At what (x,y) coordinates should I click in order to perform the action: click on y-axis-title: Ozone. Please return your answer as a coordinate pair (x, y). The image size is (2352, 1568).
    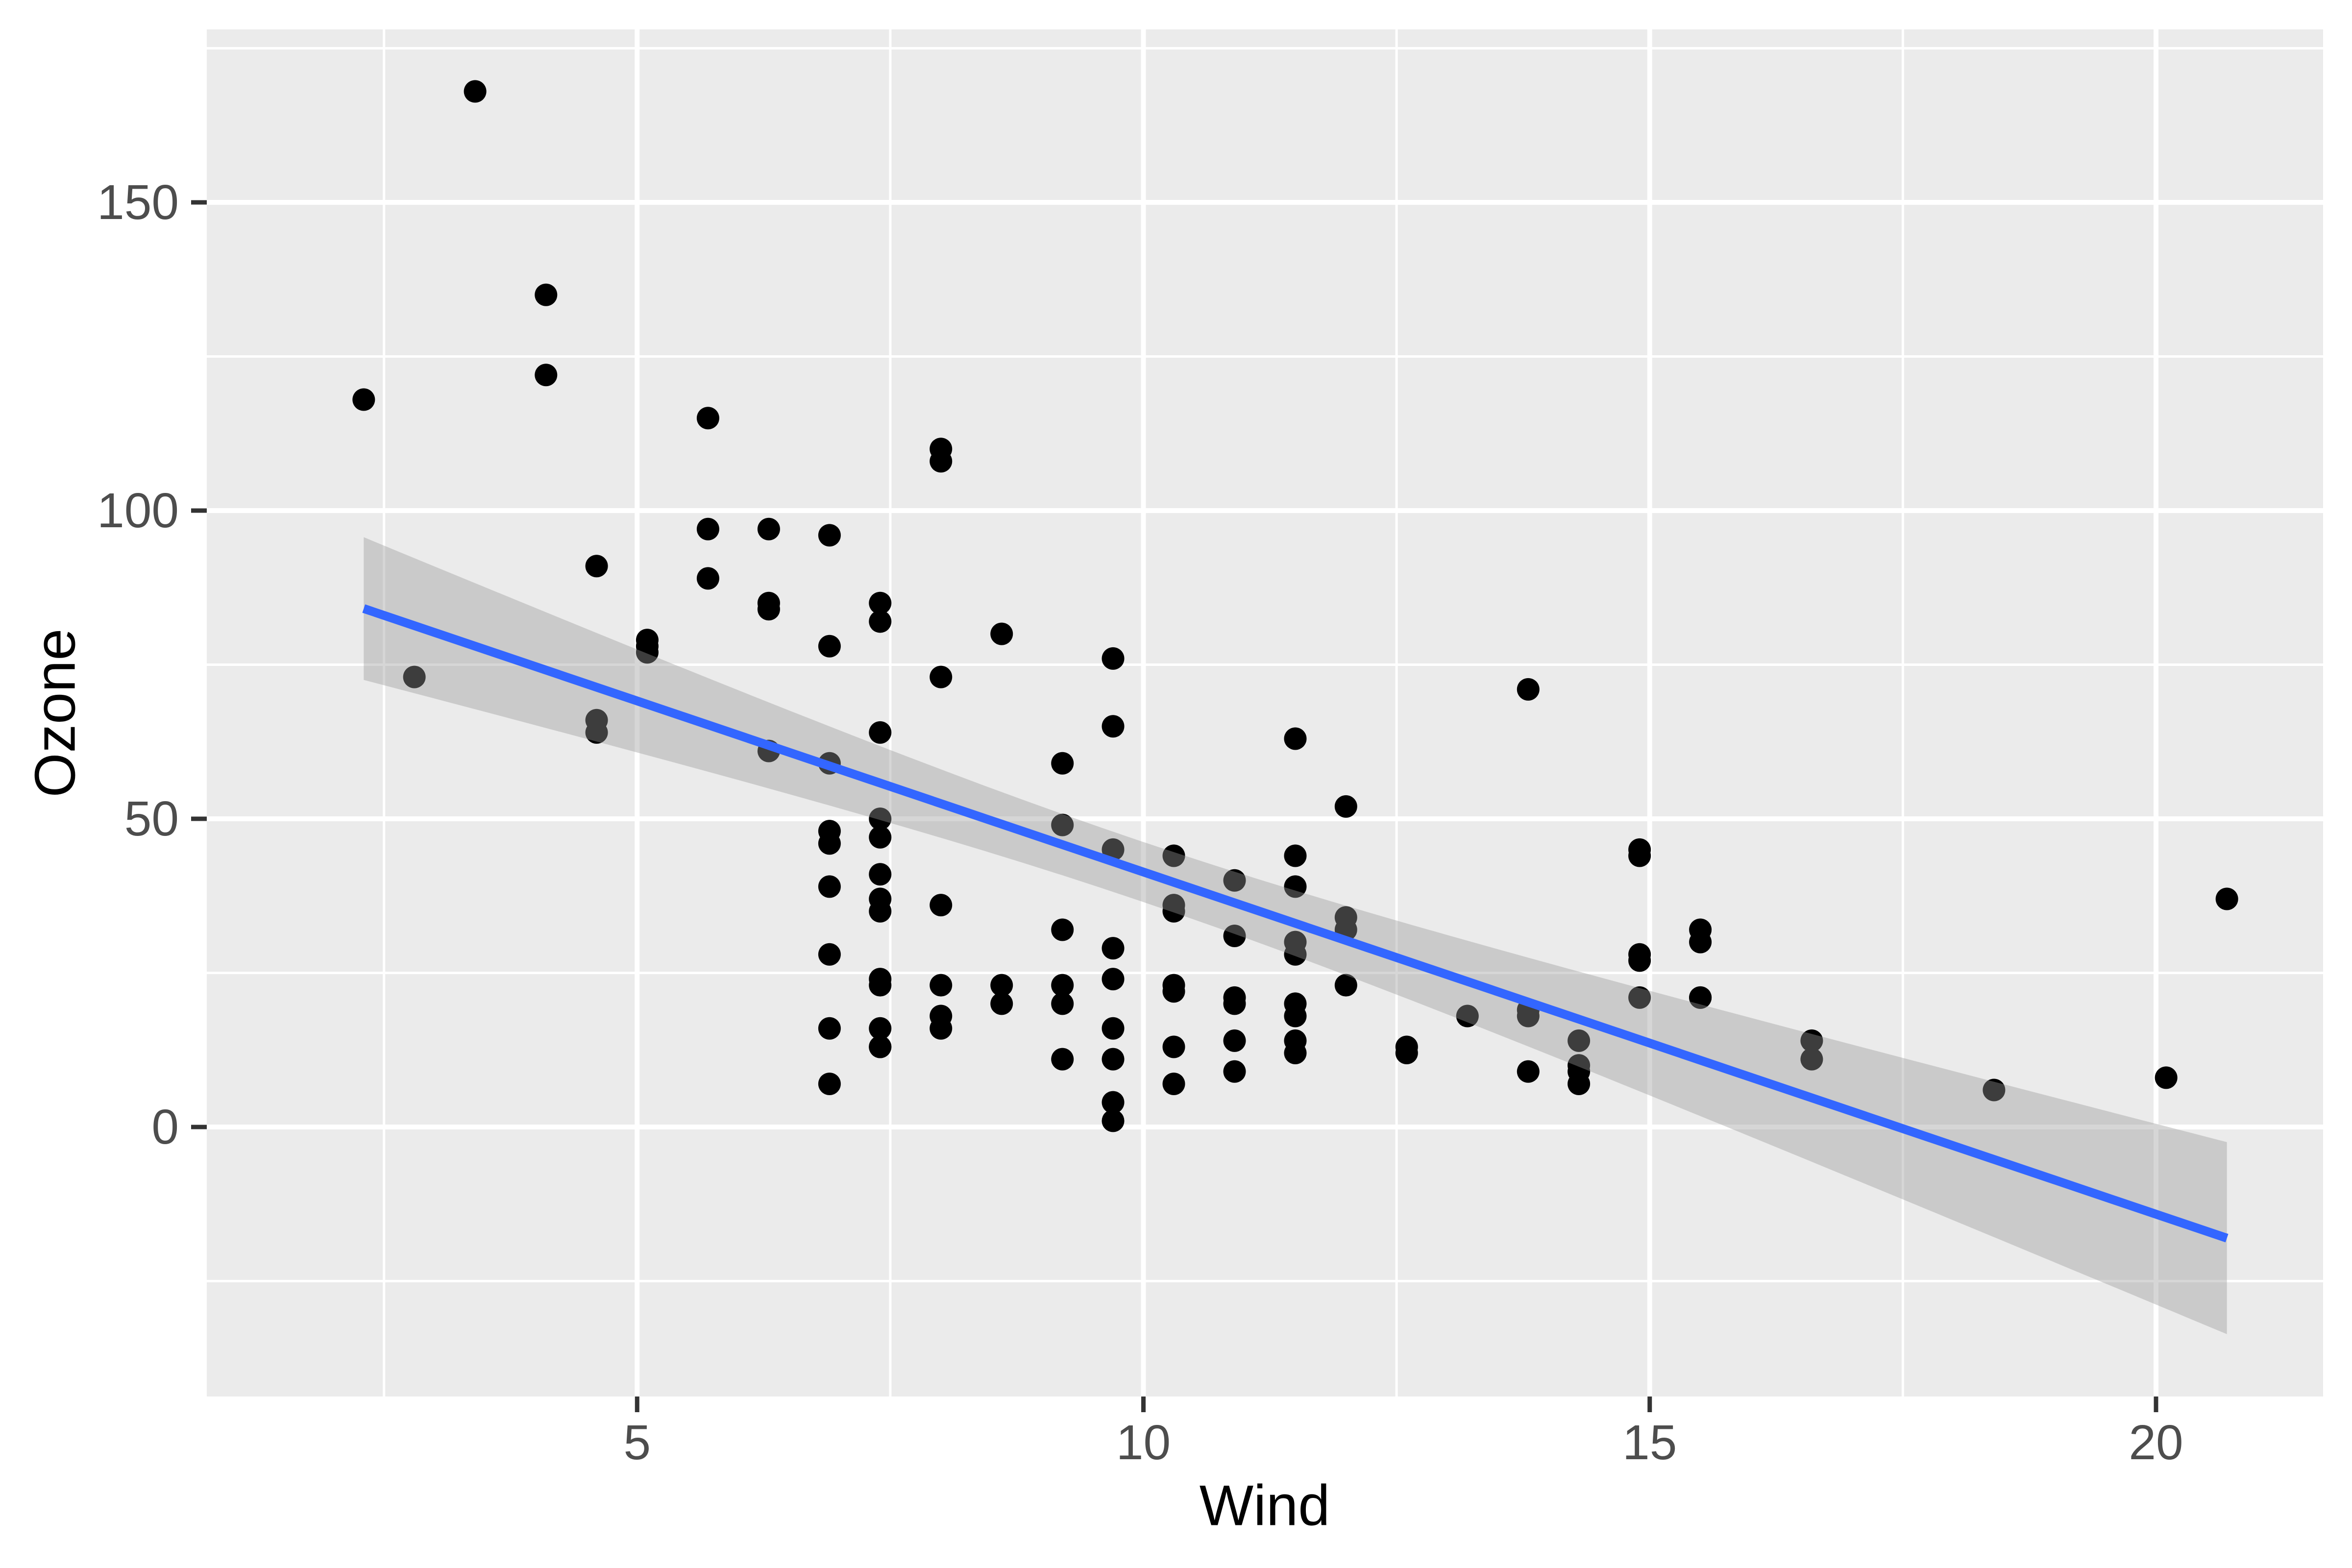
    Looking at the image, I should click on (55, 713).